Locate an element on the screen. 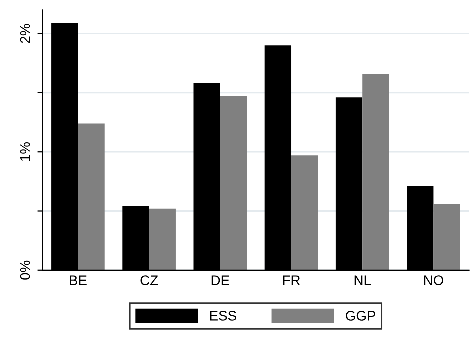 The image size is (474, 338). x-tick-label: FR is located at coordinates (291, 281).